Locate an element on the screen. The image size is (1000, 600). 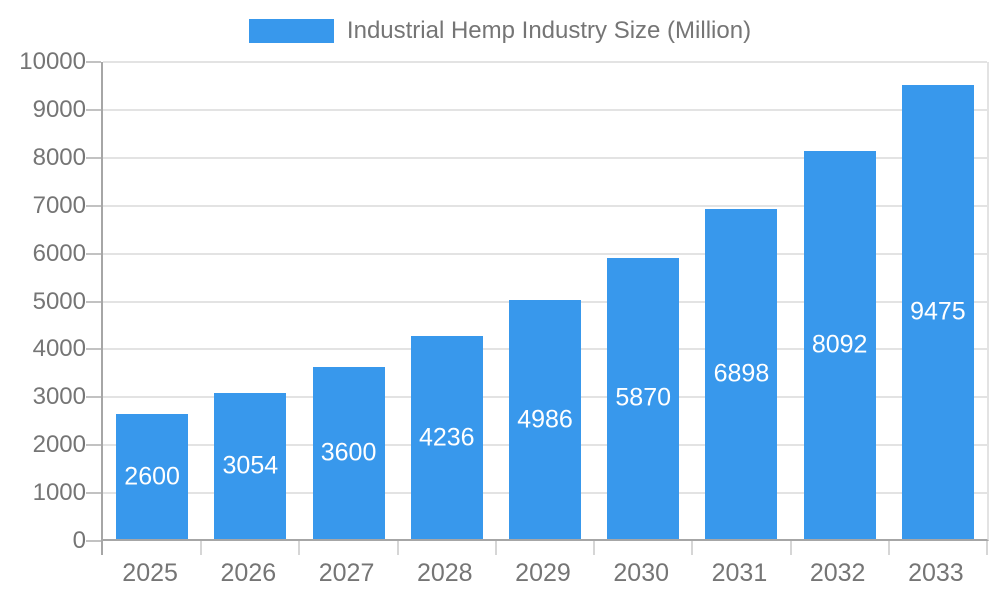
bar-2029: 4986 is located at coordinates (545, 419).